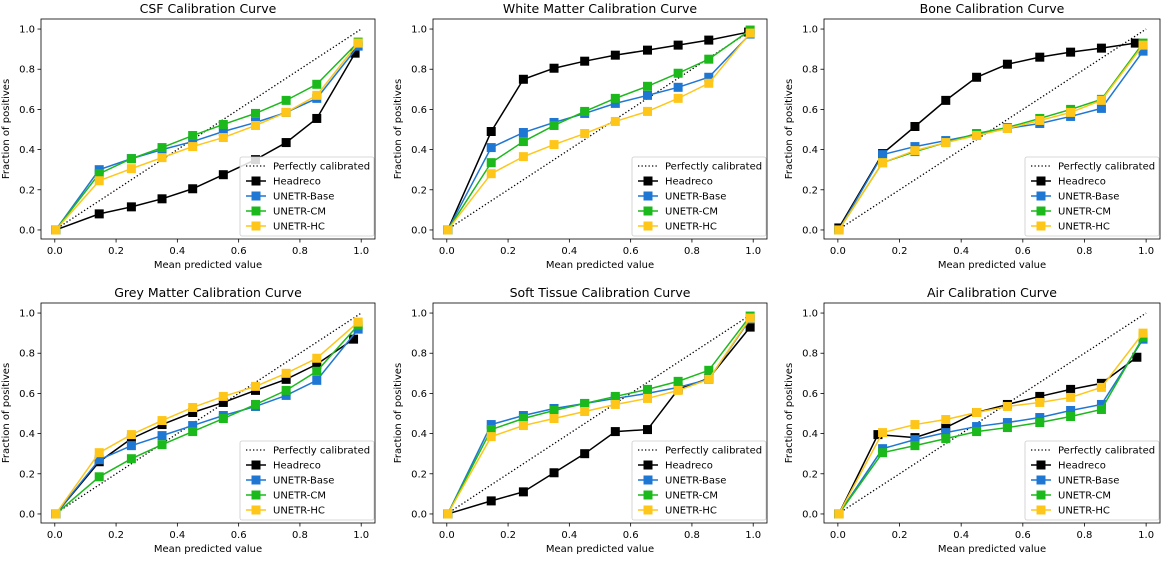  What do you see at coordinates (691, 227) in the screenshot?
I see `legend-label: UNETR-HC` at bounding box center [691, 227].